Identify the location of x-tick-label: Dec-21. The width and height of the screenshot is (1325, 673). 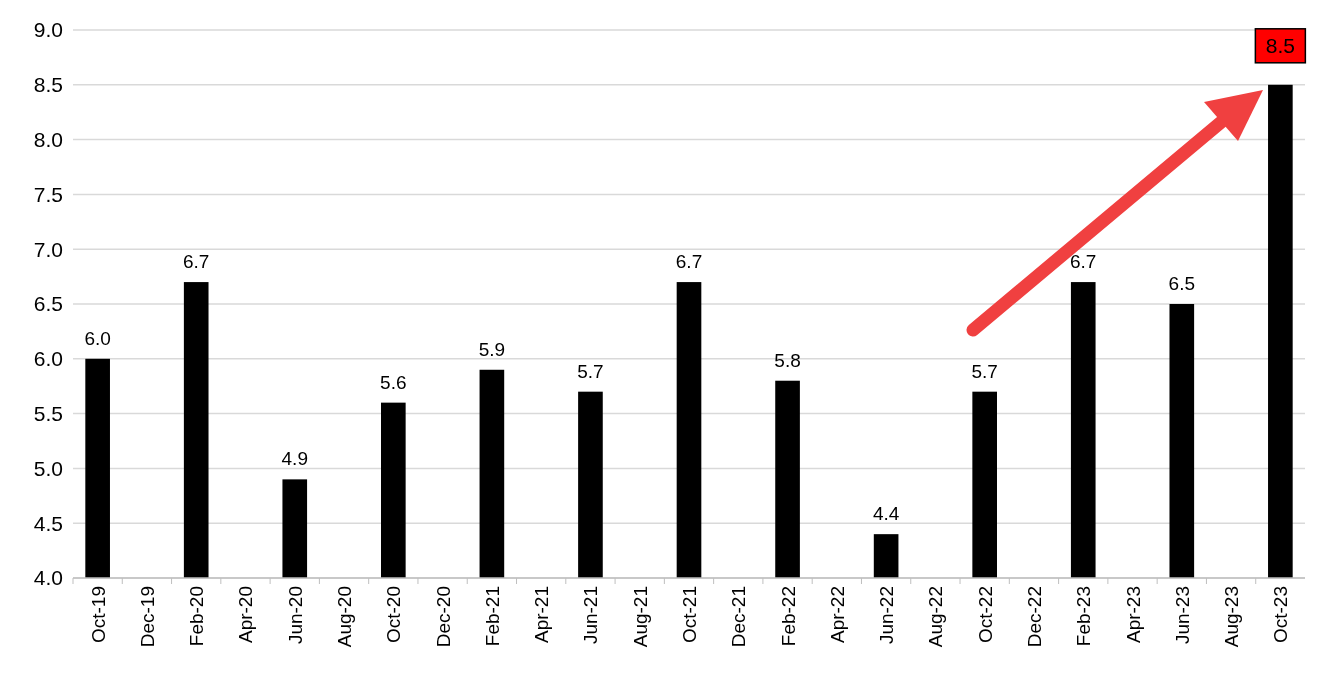
(739, 617).